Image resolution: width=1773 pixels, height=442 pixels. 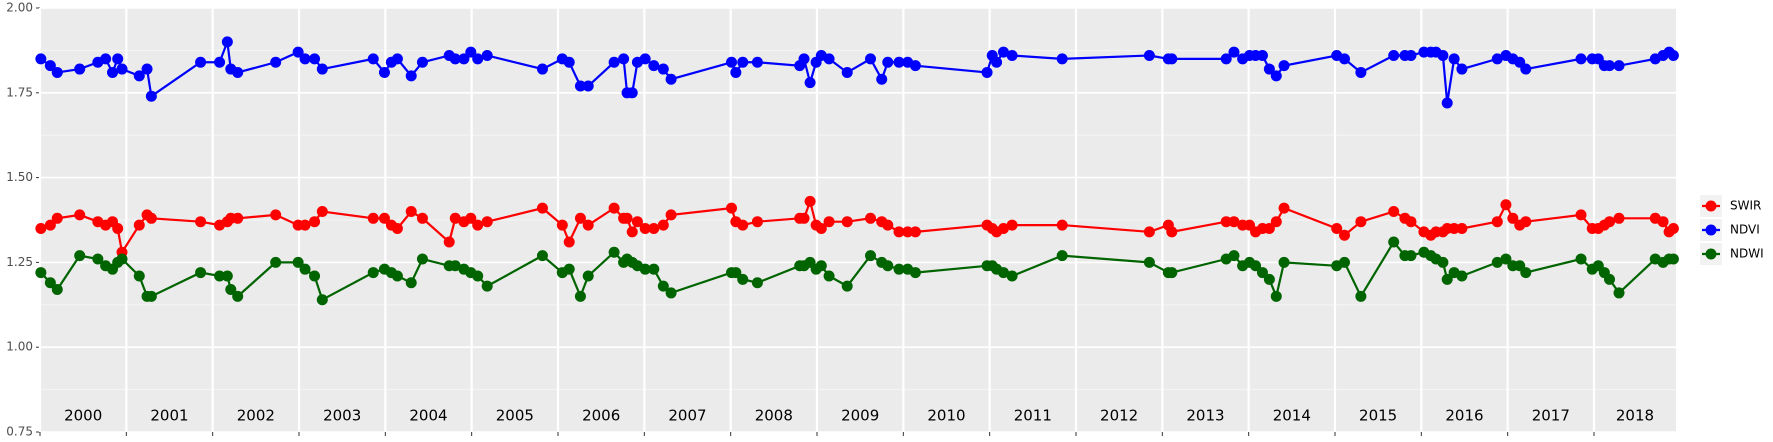 I want to click on y-tick-label: 1.00, so click(x=19, y=347).